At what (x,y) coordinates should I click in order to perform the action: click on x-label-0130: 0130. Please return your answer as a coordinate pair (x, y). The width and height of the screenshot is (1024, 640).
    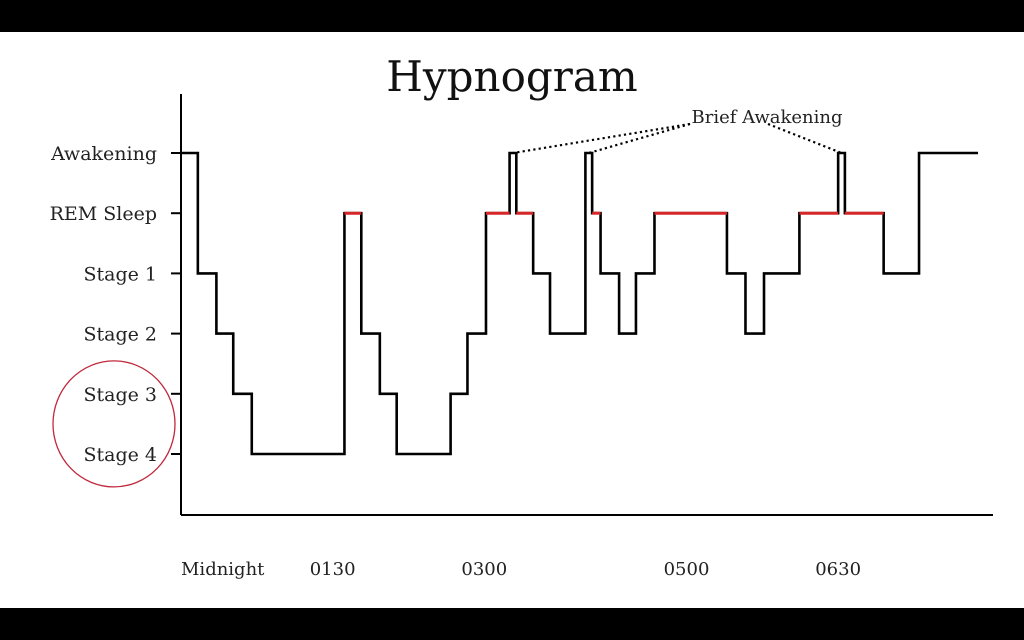
    Looking at the image, I should click on (333, 569).